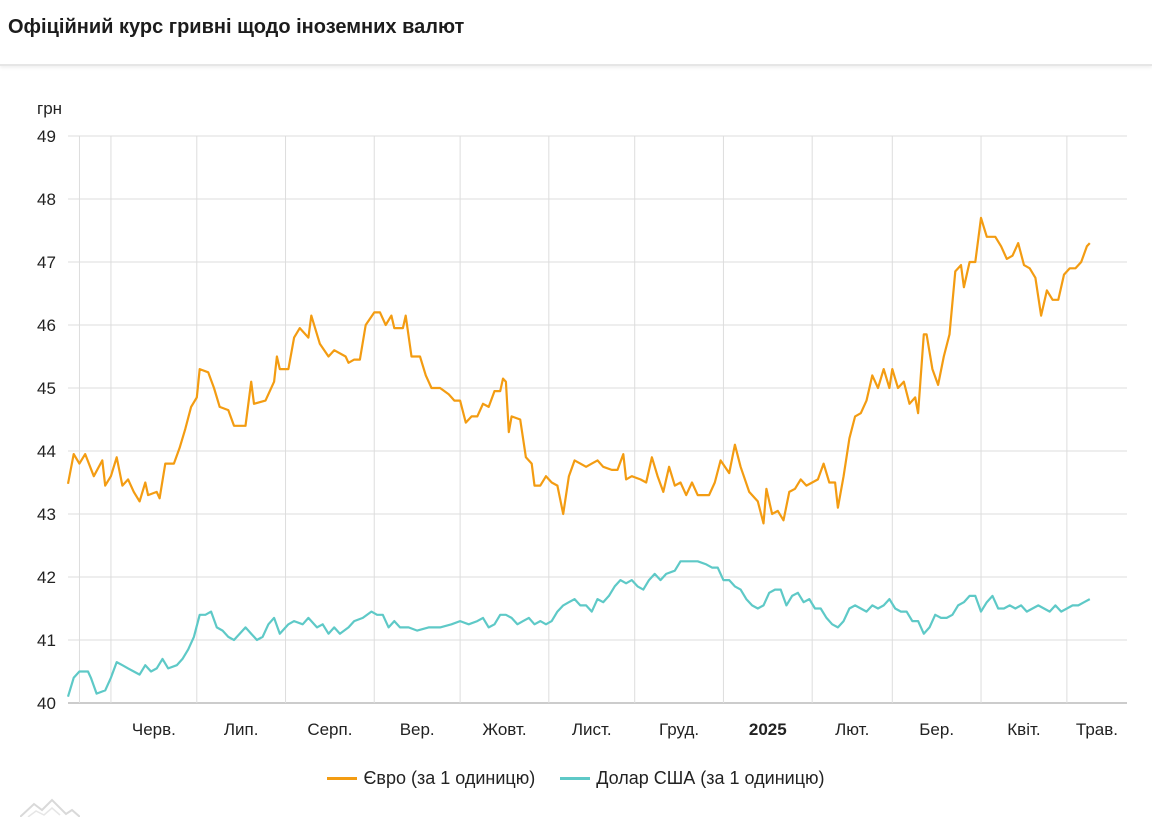 The height and width of the screenshot is (817, 1152). What do you see at coordinates (154, 729) in the screenshot?
I see `x-tick-label: Черв.` at bounding box center [154, 729].